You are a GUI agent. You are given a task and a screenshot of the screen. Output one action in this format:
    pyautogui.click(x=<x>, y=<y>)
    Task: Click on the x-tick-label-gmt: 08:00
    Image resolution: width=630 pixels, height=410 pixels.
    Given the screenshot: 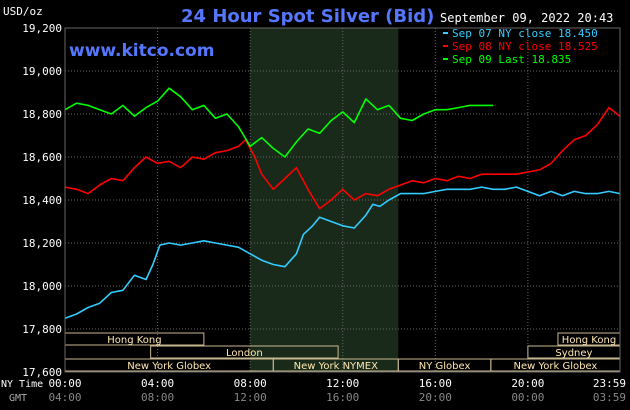 What is the action you would take?
    pyautogui.click(x=157, y=397)
    